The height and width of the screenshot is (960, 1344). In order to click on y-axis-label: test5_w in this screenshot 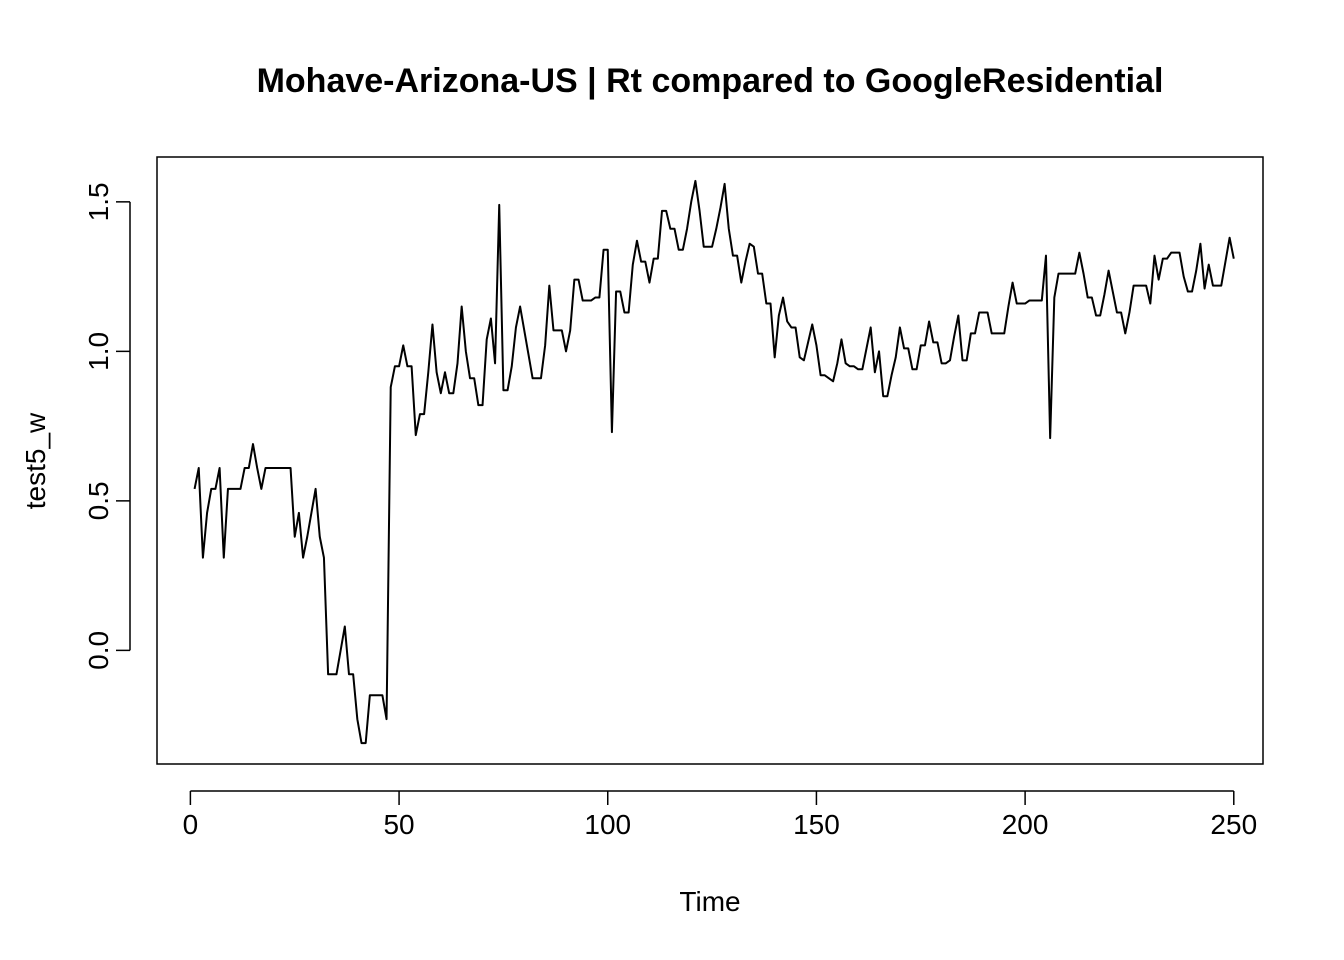, I will do `click(35, 460)`.